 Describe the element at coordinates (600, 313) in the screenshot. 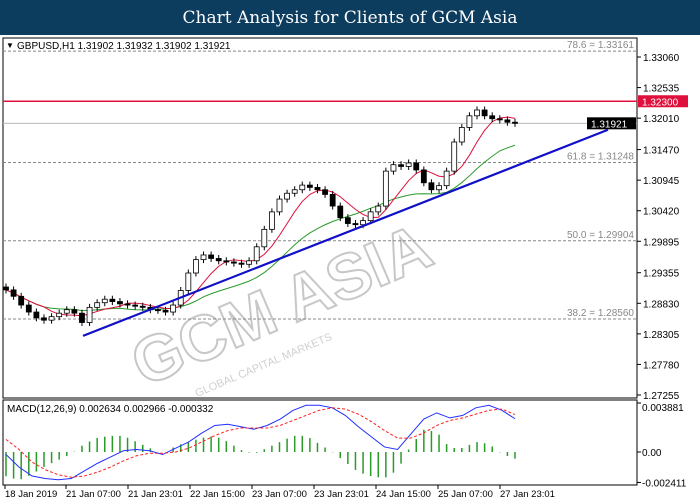

I see `fib-level-label: 38.2 = 1.28560` at that location.